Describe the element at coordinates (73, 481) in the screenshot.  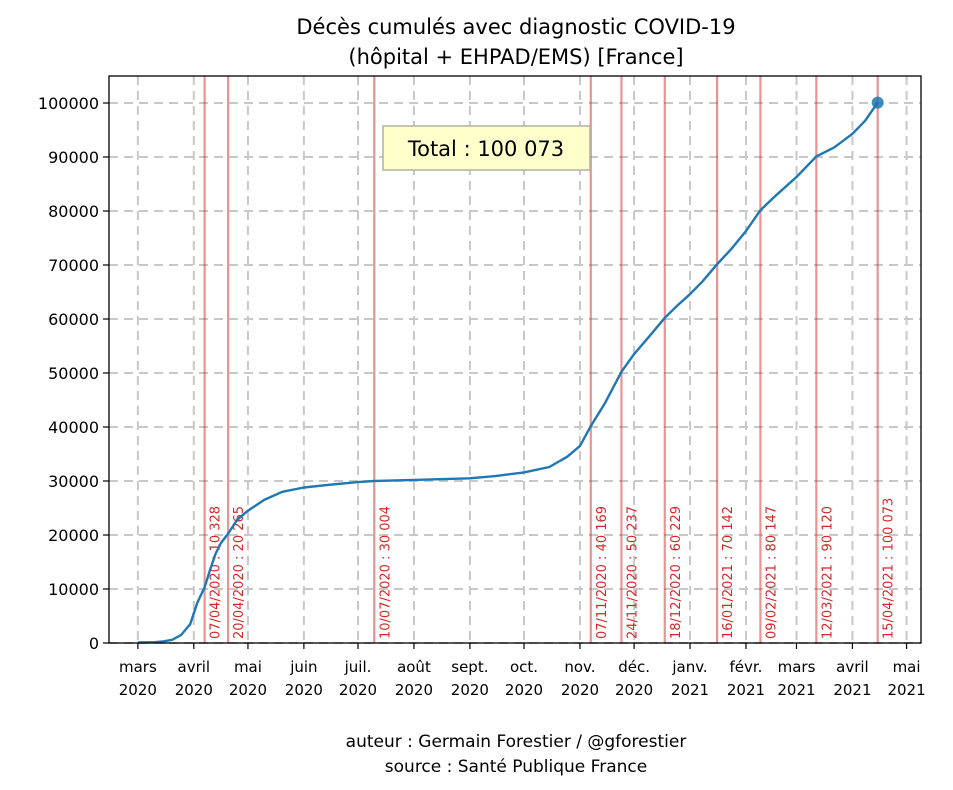
I see `y-tick-label: 30000` at that location.